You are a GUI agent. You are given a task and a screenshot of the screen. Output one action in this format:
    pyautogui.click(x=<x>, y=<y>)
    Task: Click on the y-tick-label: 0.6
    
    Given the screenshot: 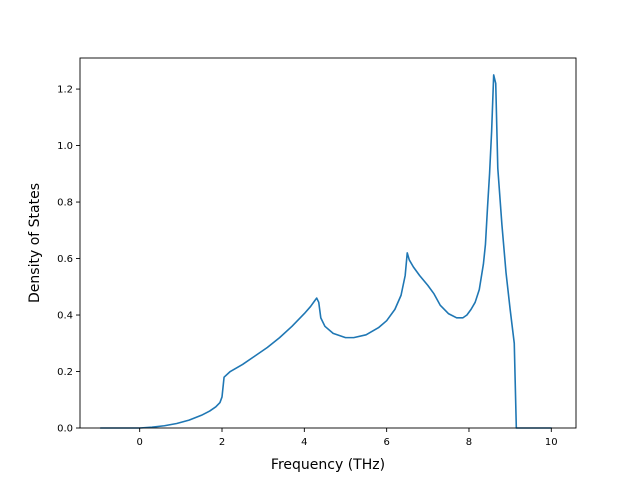 What is the action you would take?
    pyautogui.click(x=65, y=259)
    